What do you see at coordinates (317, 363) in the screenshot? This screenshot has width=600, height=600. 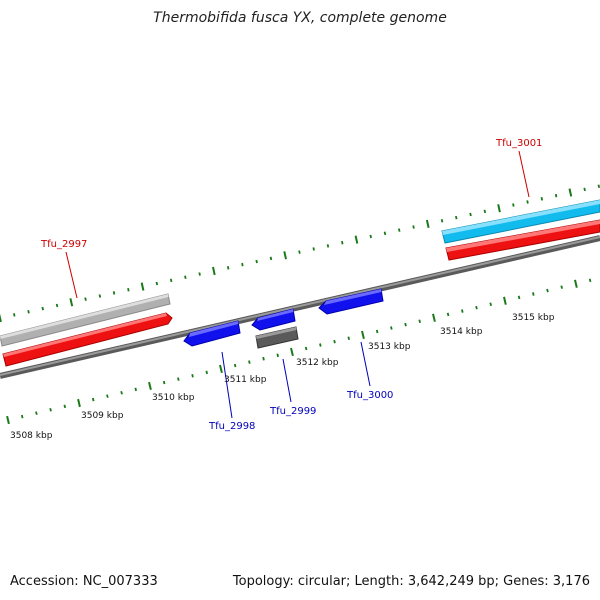 I see `scale-label-3512: 3512 kbp` at bounding box center [317, 363].